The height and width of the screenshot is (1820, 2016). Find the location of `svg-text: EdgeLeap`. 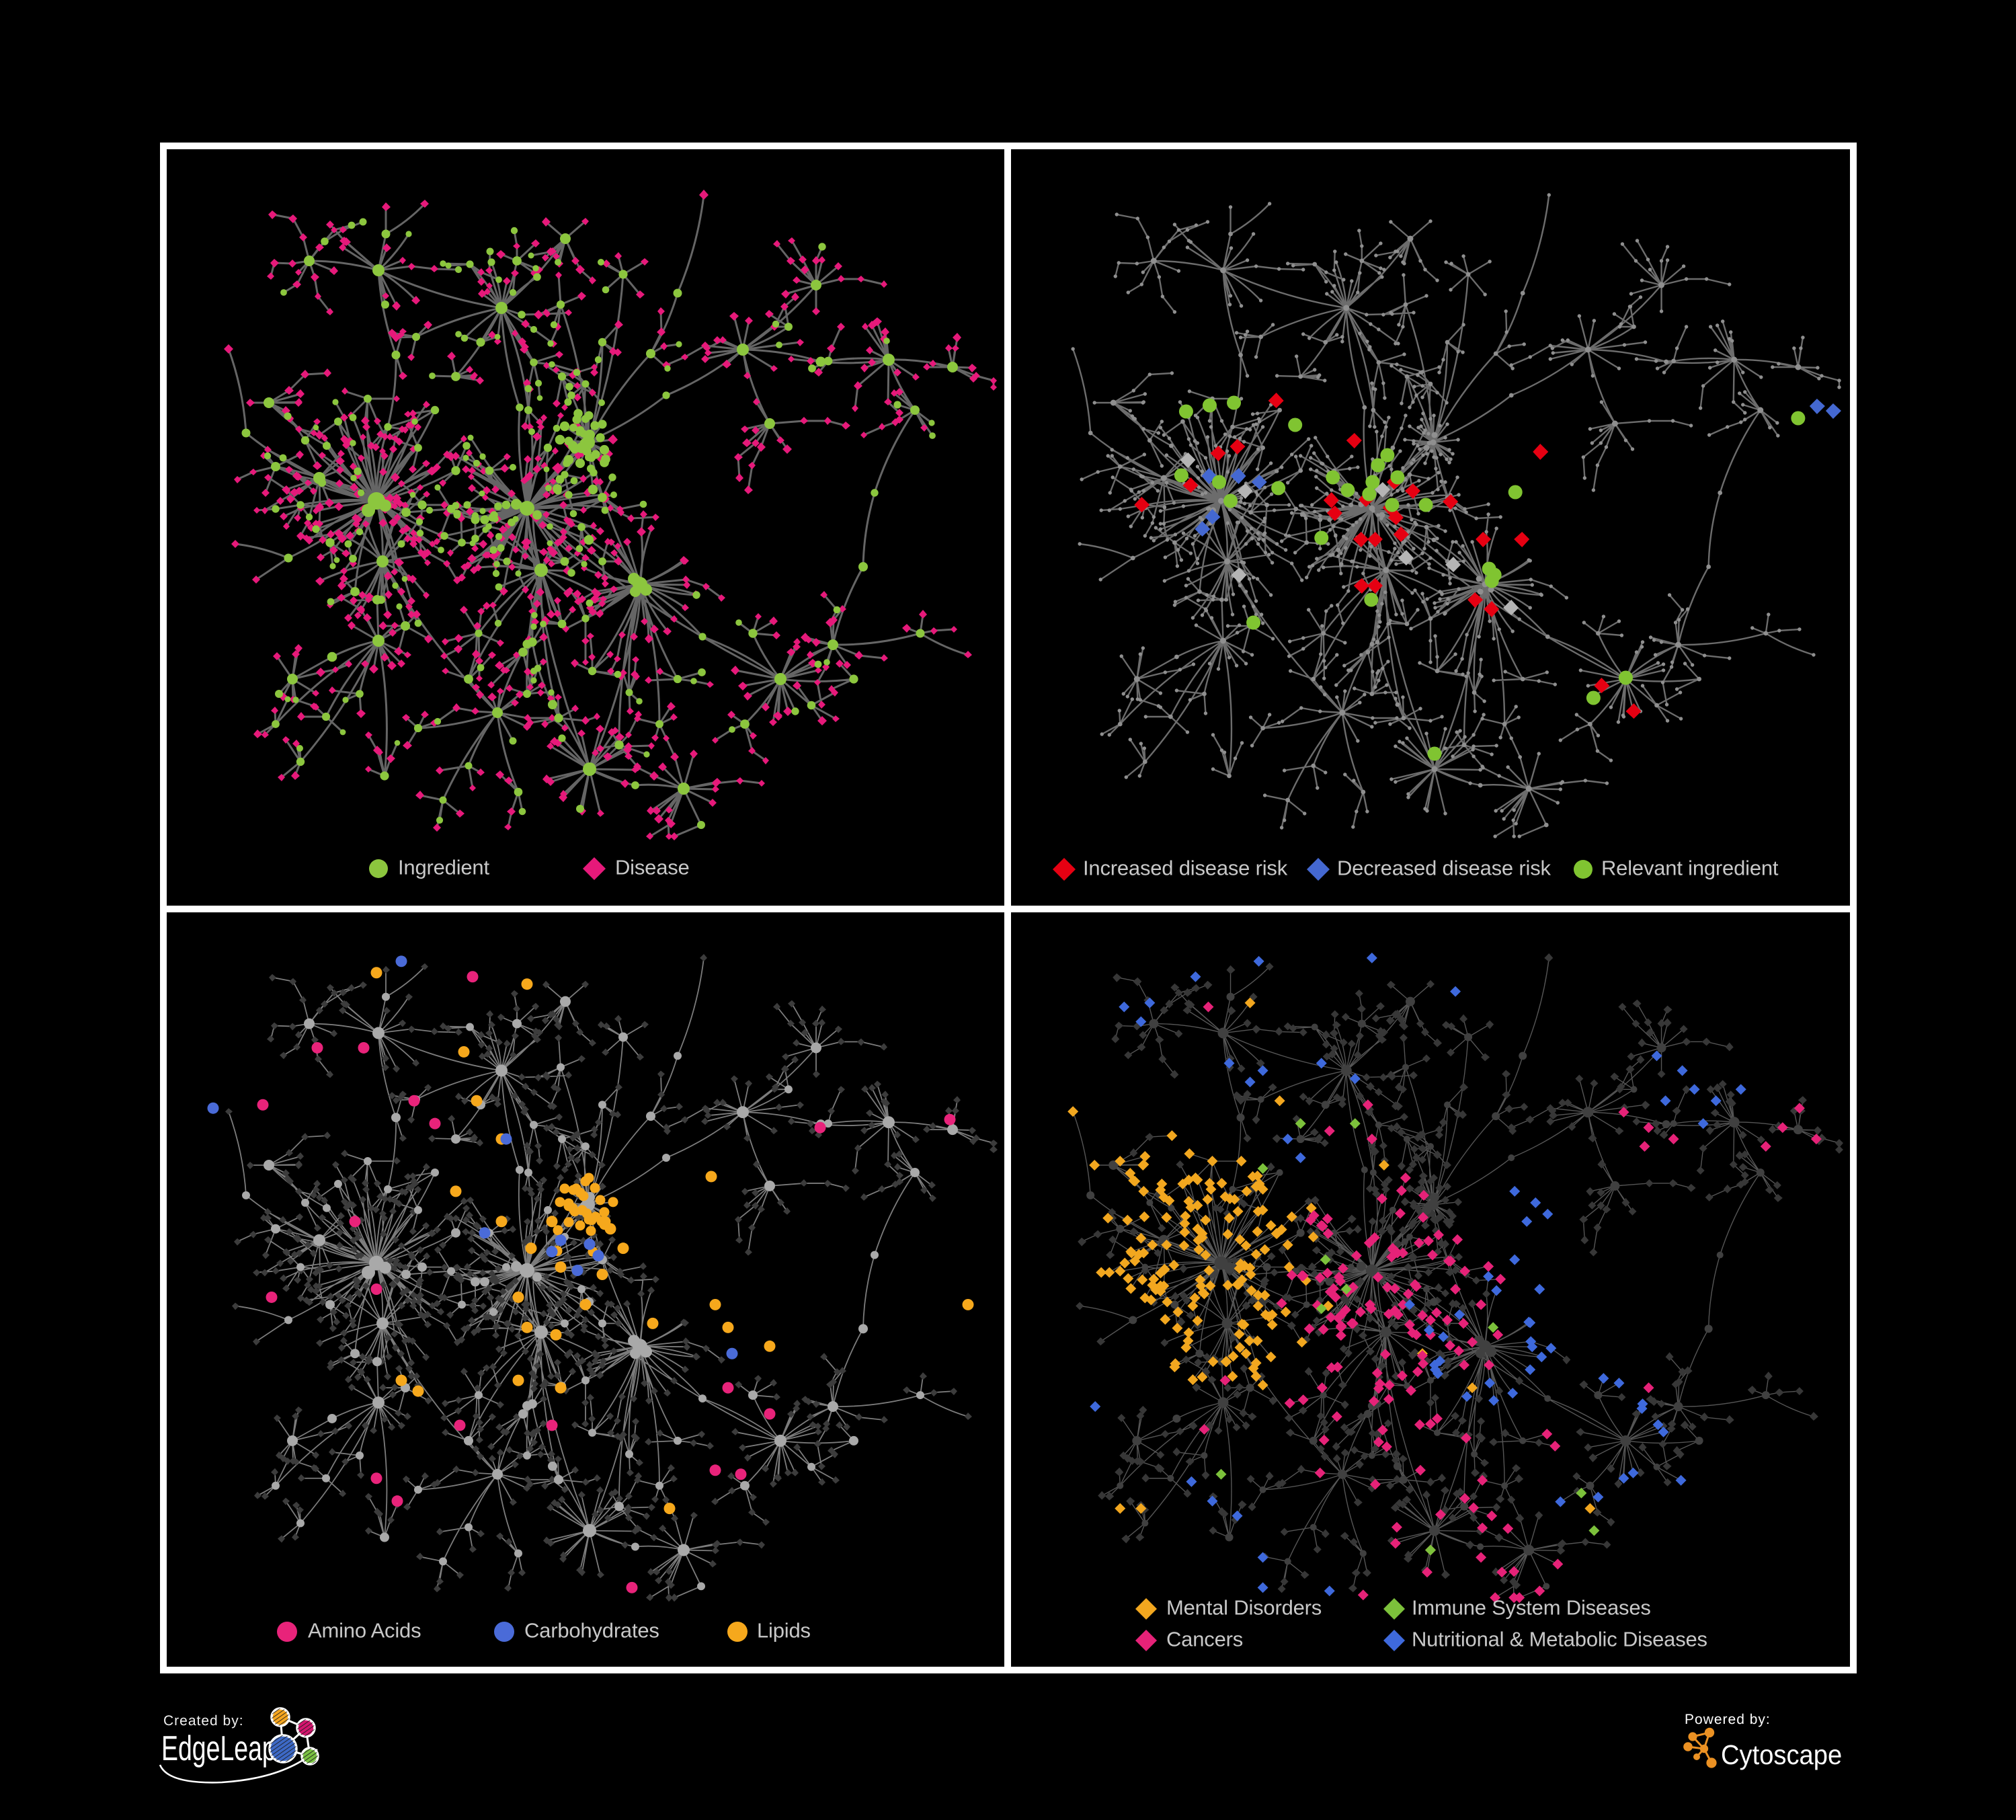

svg-text: EdgeLeap is located at coordinates (218, 1748).